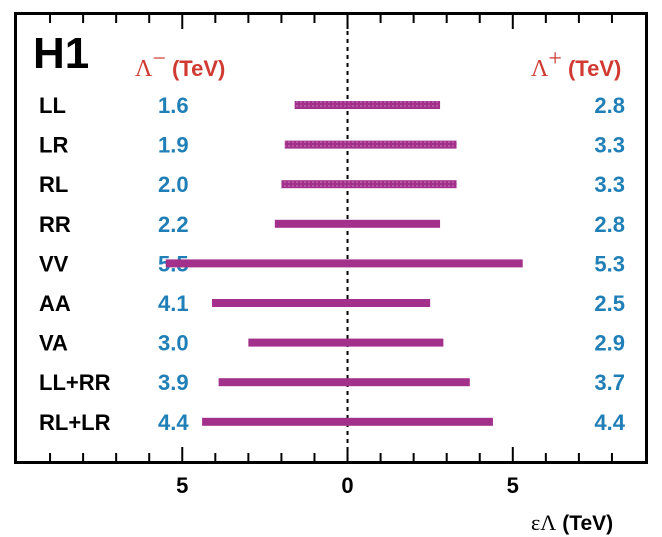  Describe the element at coordinates (173, 382) in the screenshot. I see `lambda-minus-value: 3.9` at that location.